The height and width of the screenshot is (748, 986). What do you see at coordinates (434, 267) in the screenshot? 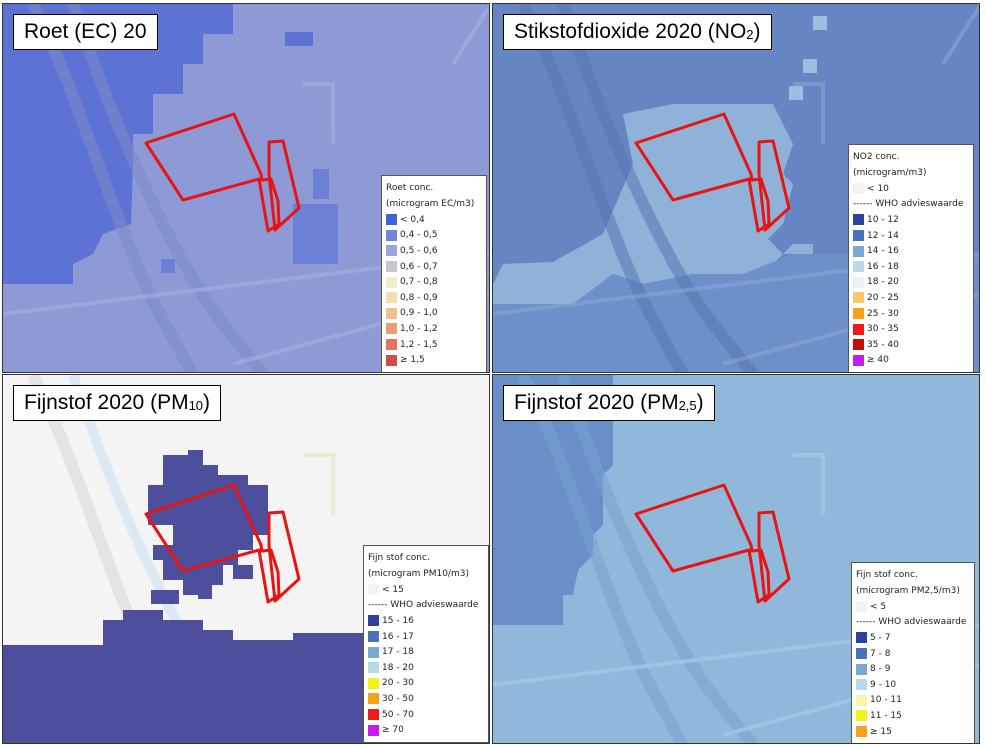
I see `legend-item: 0,6 - 0,7` at bounding box center [434, 267].